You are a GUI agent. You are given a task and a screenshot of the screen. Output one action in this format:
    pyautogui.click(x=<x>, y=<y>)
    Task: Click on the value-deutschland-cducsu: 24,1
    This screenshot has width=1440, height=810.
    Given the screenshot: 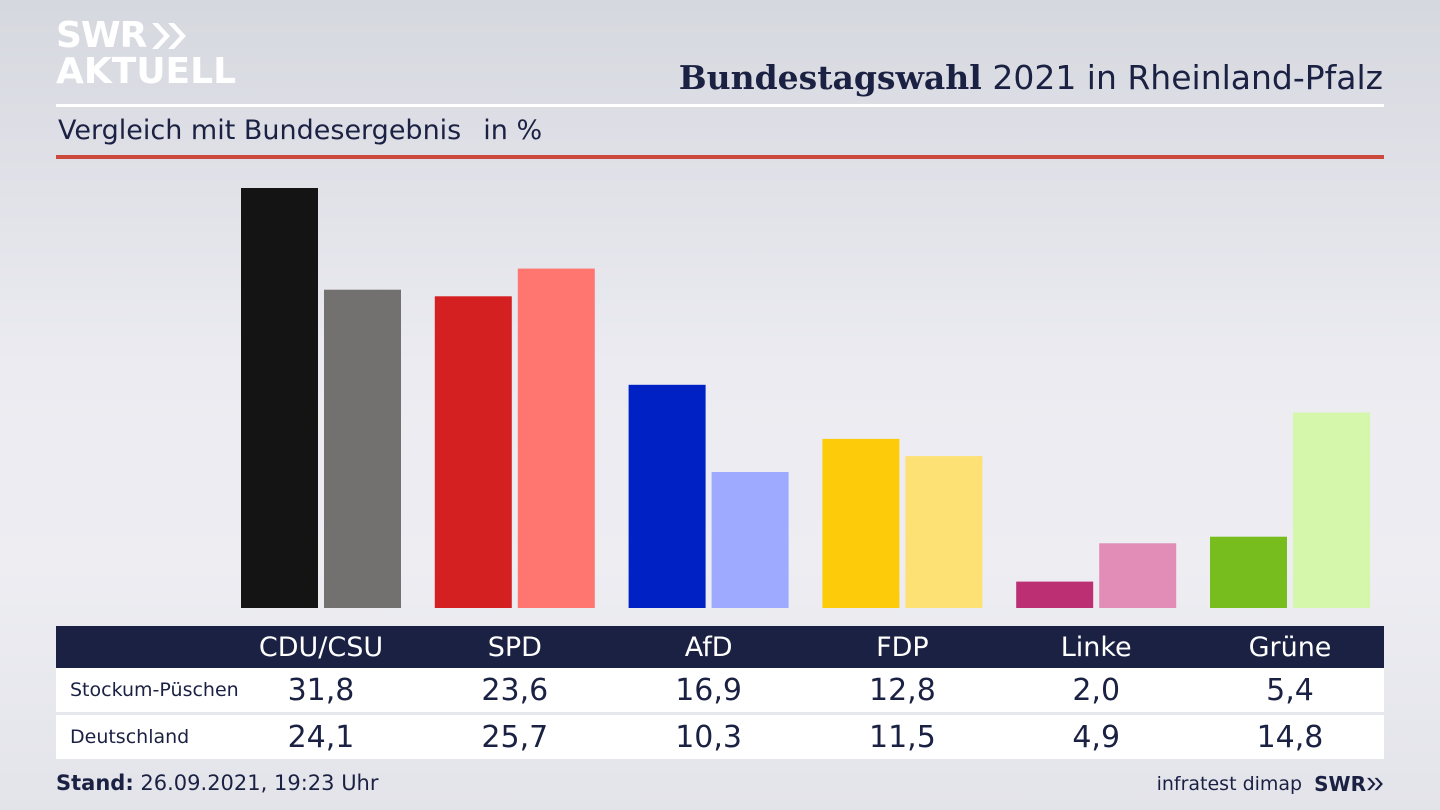 What is the action you would take?
    pyautogui.click(x=321, y=737)
    